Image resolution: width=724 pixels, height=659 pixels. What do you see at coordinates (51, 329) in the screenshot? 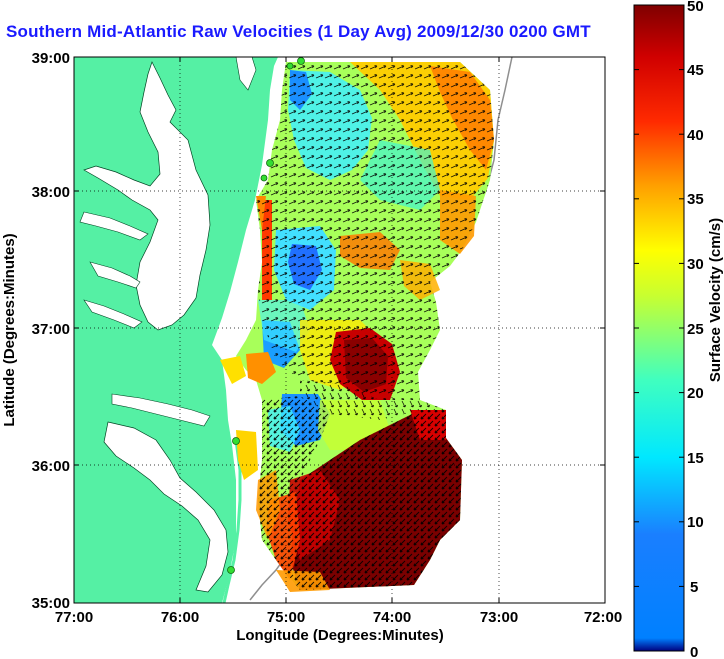
I see `y-tick-label: 37:00` at bounding box center [51, 329].